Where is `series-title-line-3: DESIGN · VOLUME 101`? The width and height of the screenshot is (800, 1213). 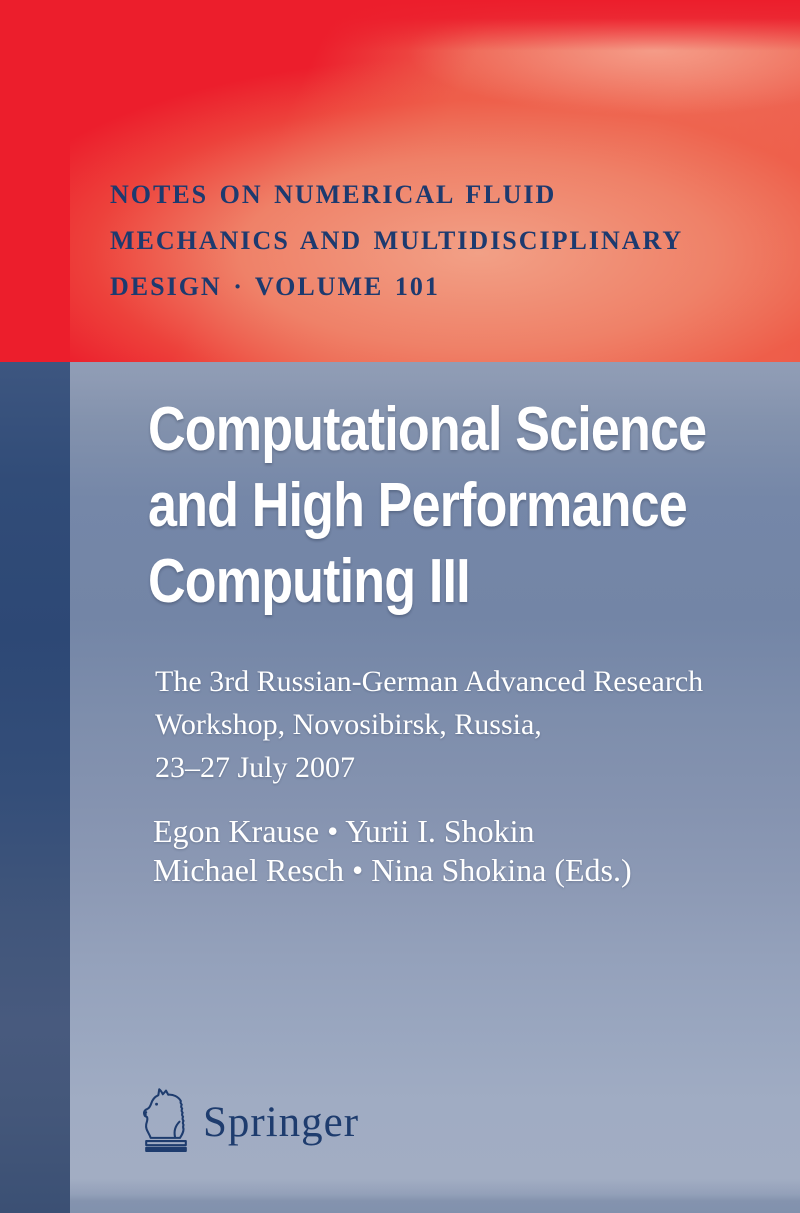
series-title-line-3: DESIGN · VOLUME 101 is located at coordinates (275, 286).